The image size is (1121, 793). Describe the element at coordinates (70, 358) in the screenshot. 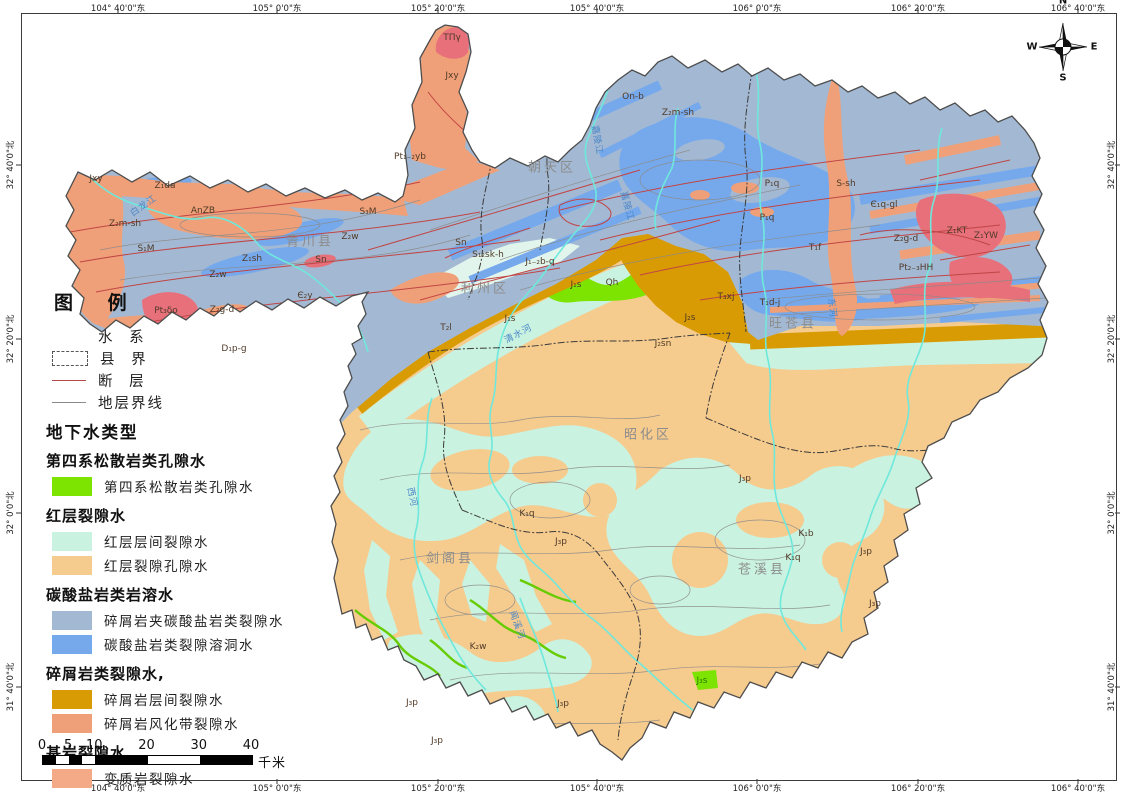

I see `county-symbol` at that location.